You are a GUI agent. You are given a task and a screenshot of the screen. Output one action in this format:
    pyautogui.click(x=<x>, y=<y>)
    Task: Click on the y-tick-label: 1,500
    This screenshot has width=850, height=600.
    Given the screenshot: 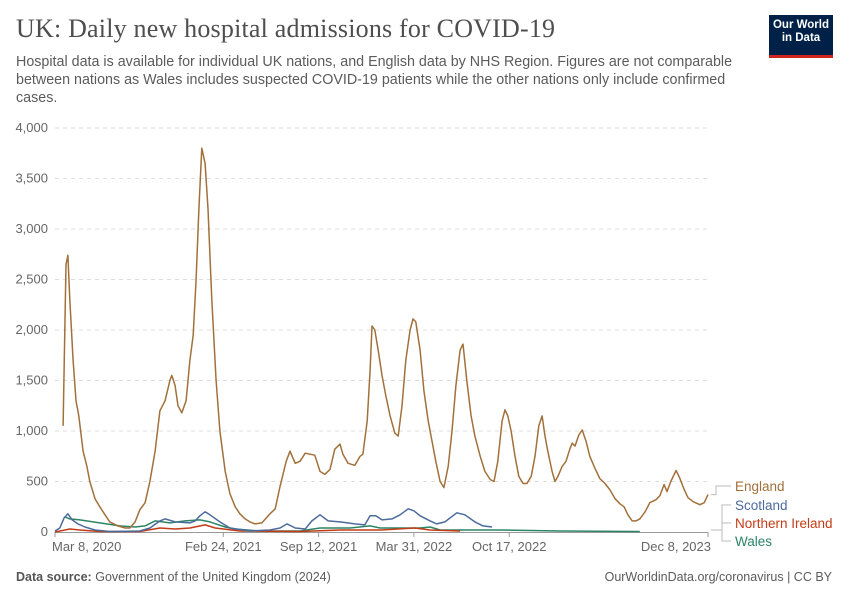 What is the action you would take?
    pyautogui.click(x=31, y=380)
    